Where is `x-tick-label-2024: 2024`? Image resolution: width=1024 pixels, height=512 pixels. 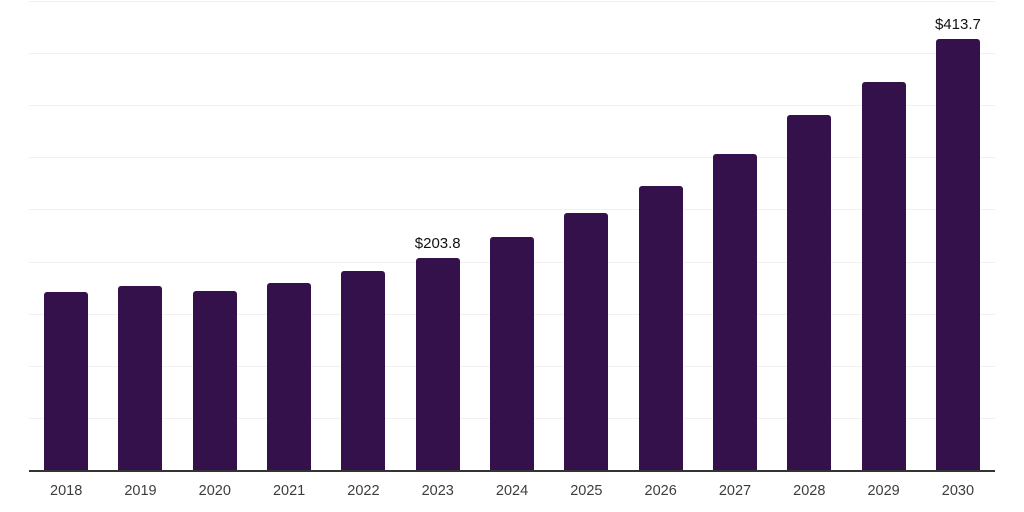
x-tick-label-2024: 2024 is located at coordinates (512, 491).